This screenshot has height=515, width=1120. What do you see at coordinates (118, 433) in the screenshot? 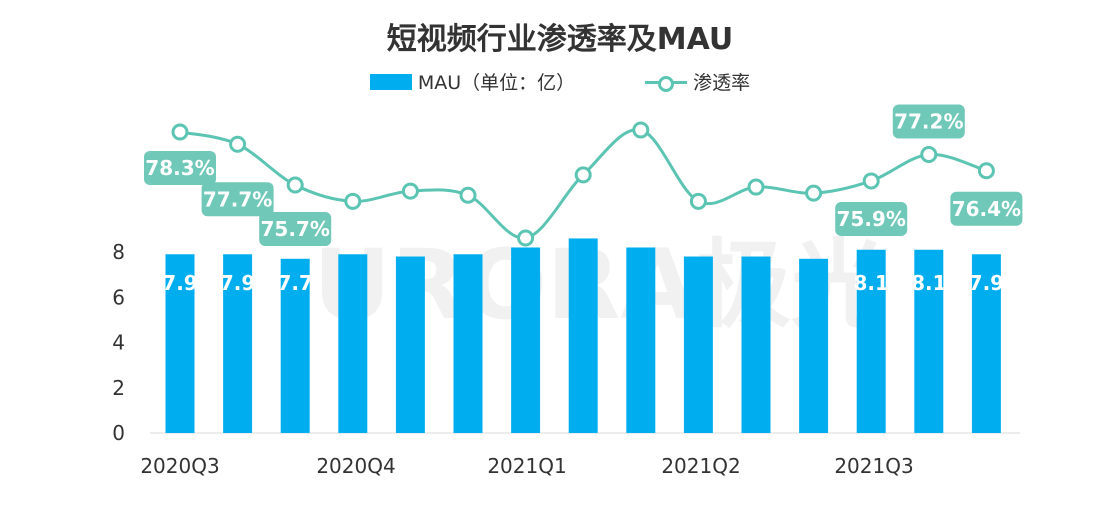
I see `y-tick-label: 0` at bounding box center [118, 433].